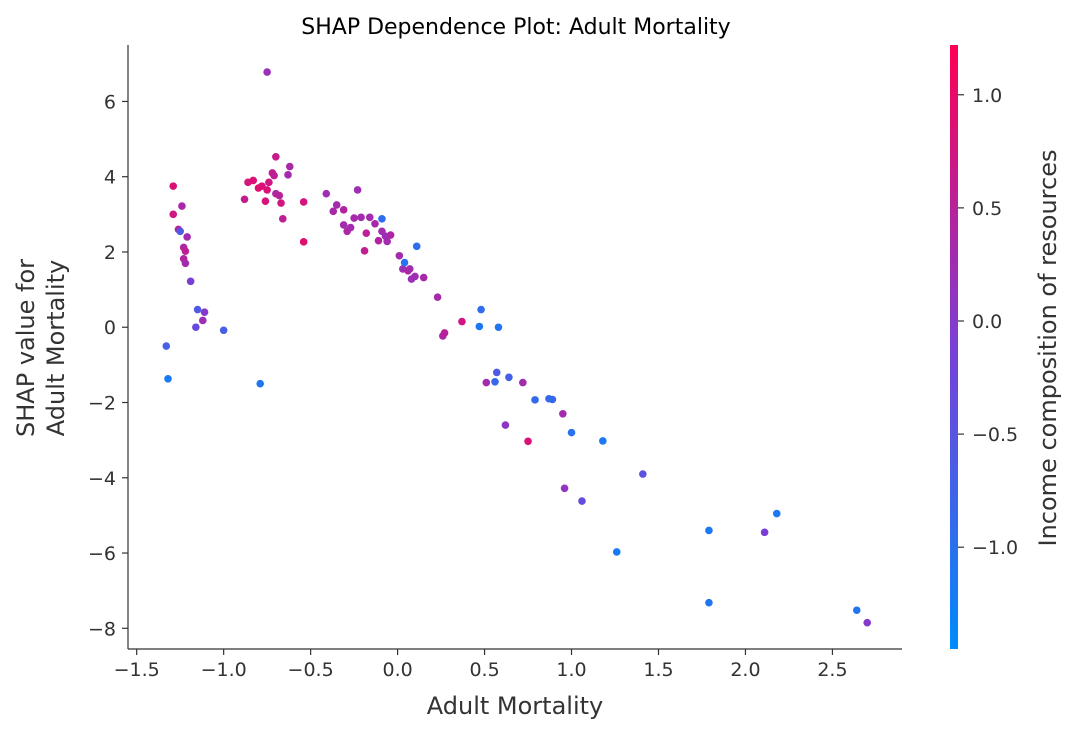  What do you see at coordinates (571, 670) in the screenshot?
I see `x-tick-label: 1.0` at bounding box center [571, 670].